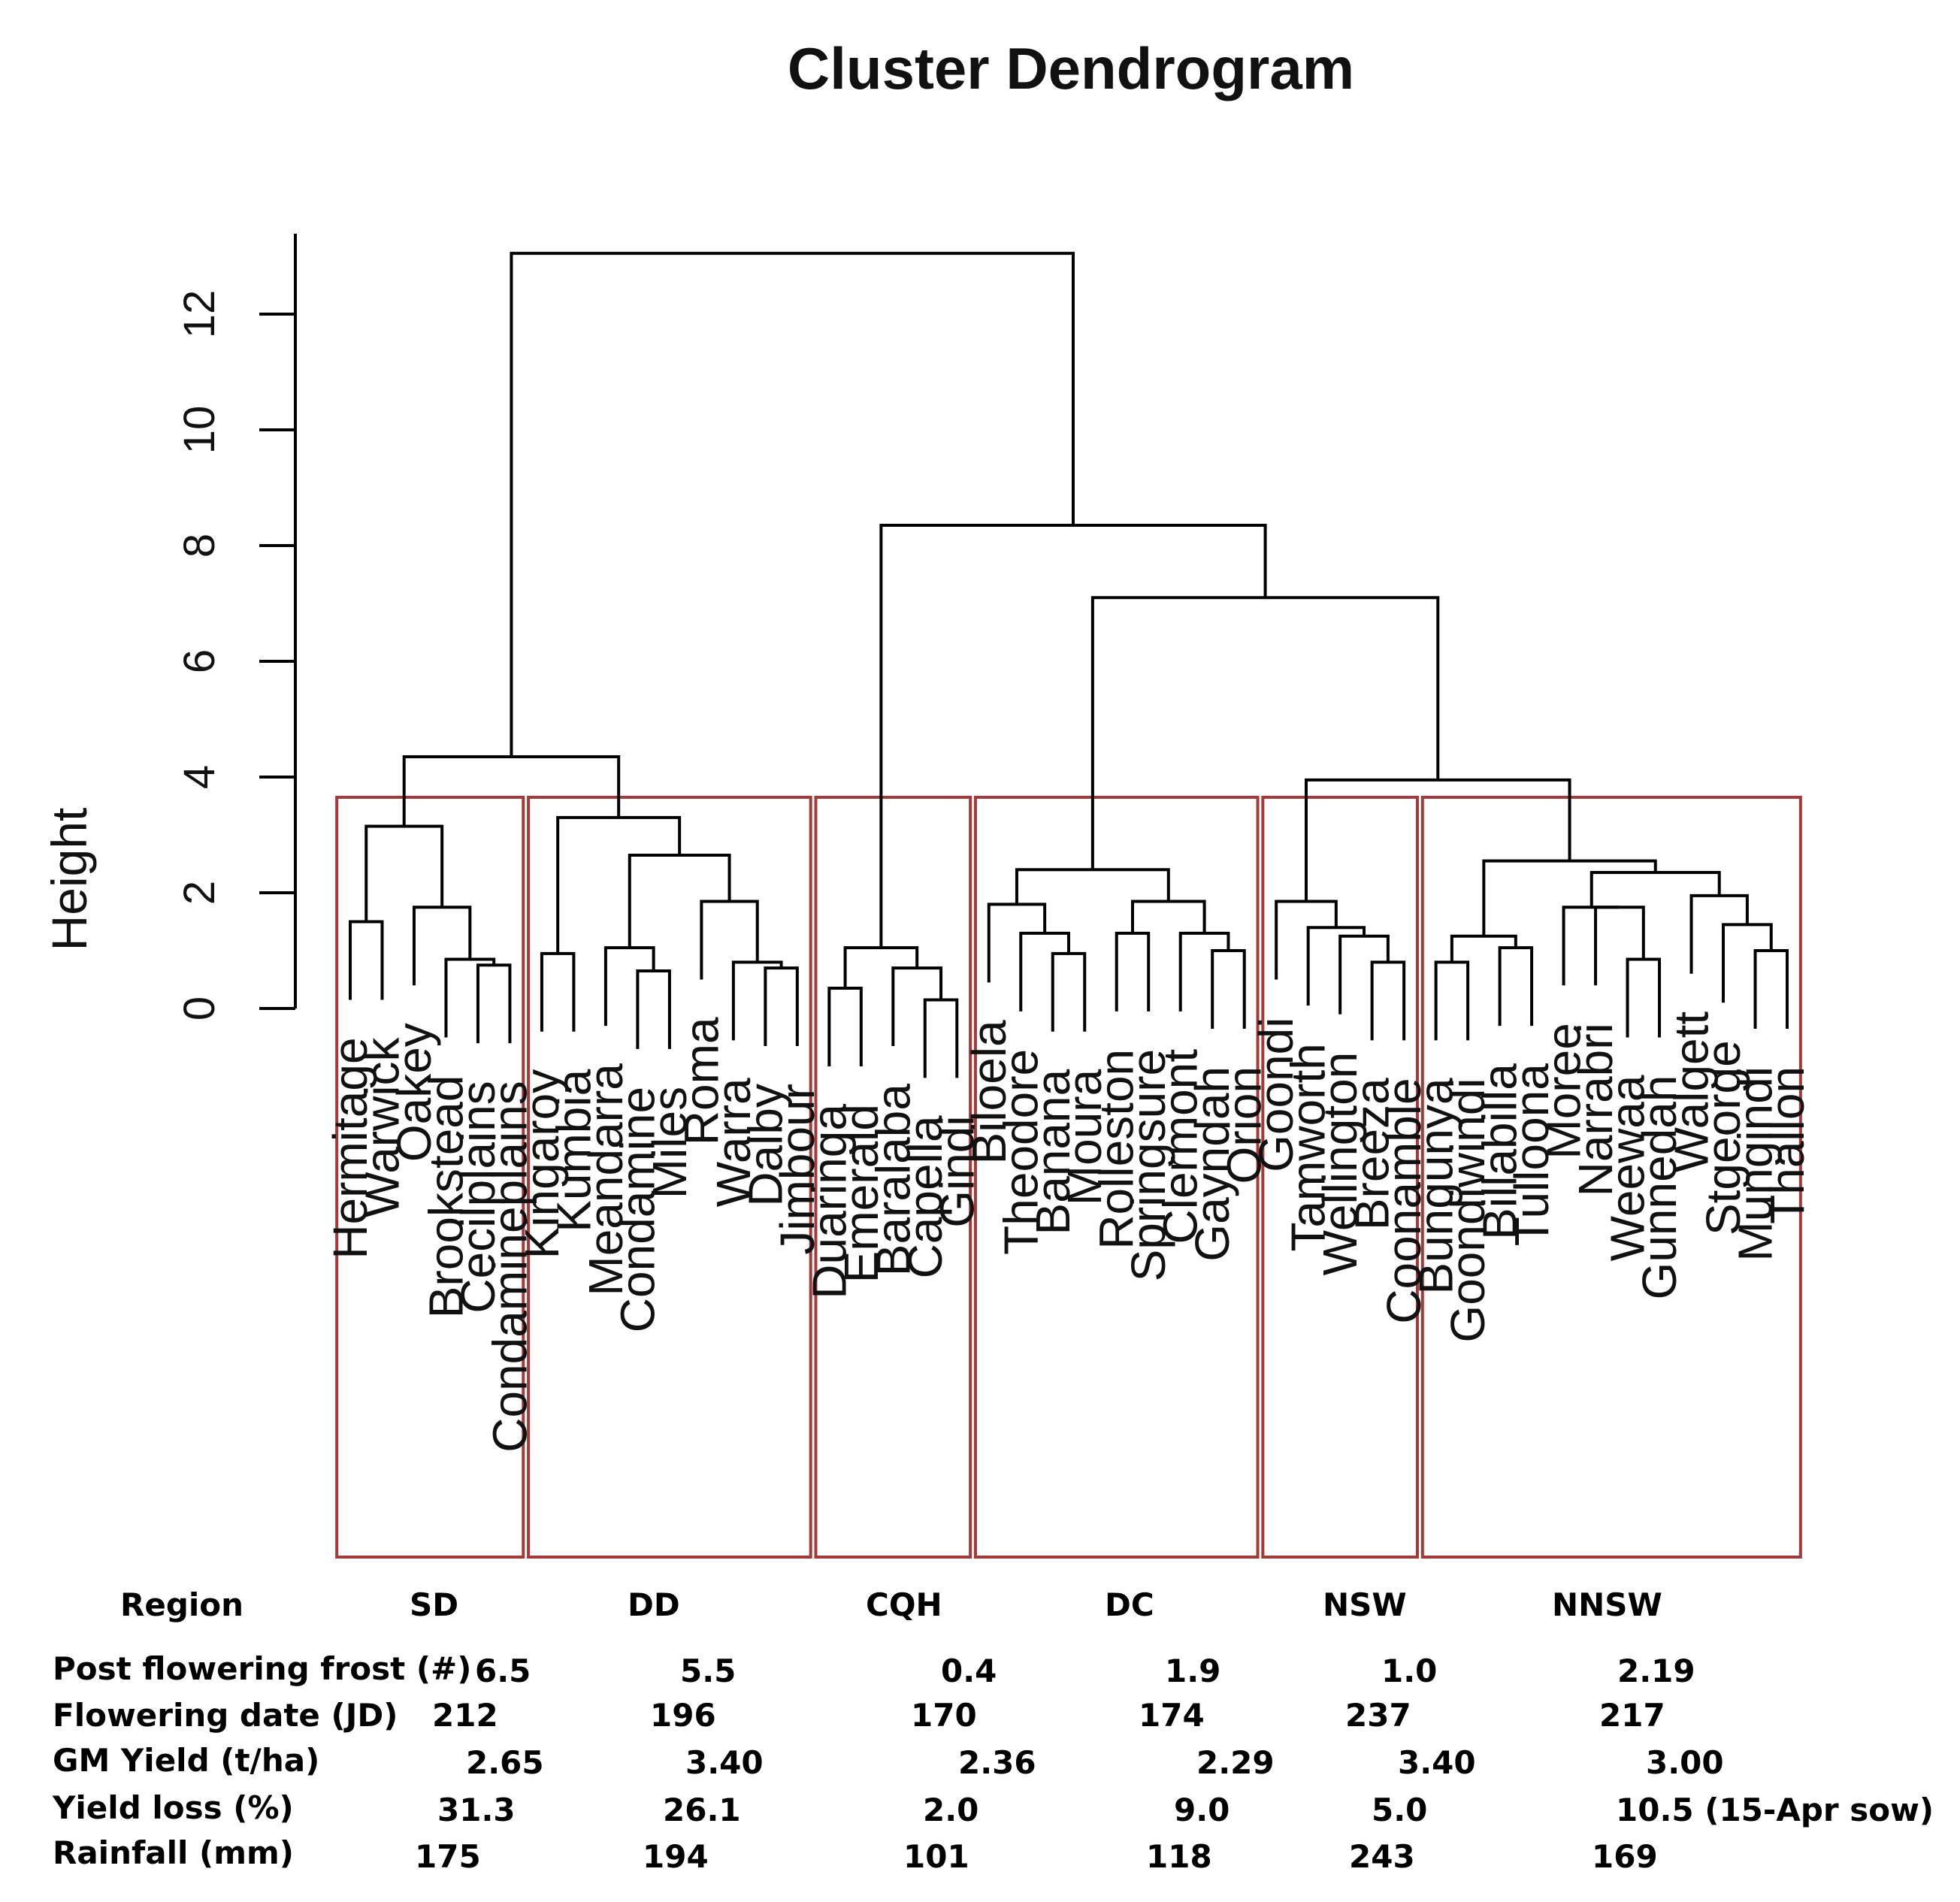 This screenshot has height=1902, width=1960. Describe the element at coordinates (225, 1715) in the screenshot. I see `row-label-flowering-date: Flowering date (JD)` at that location.